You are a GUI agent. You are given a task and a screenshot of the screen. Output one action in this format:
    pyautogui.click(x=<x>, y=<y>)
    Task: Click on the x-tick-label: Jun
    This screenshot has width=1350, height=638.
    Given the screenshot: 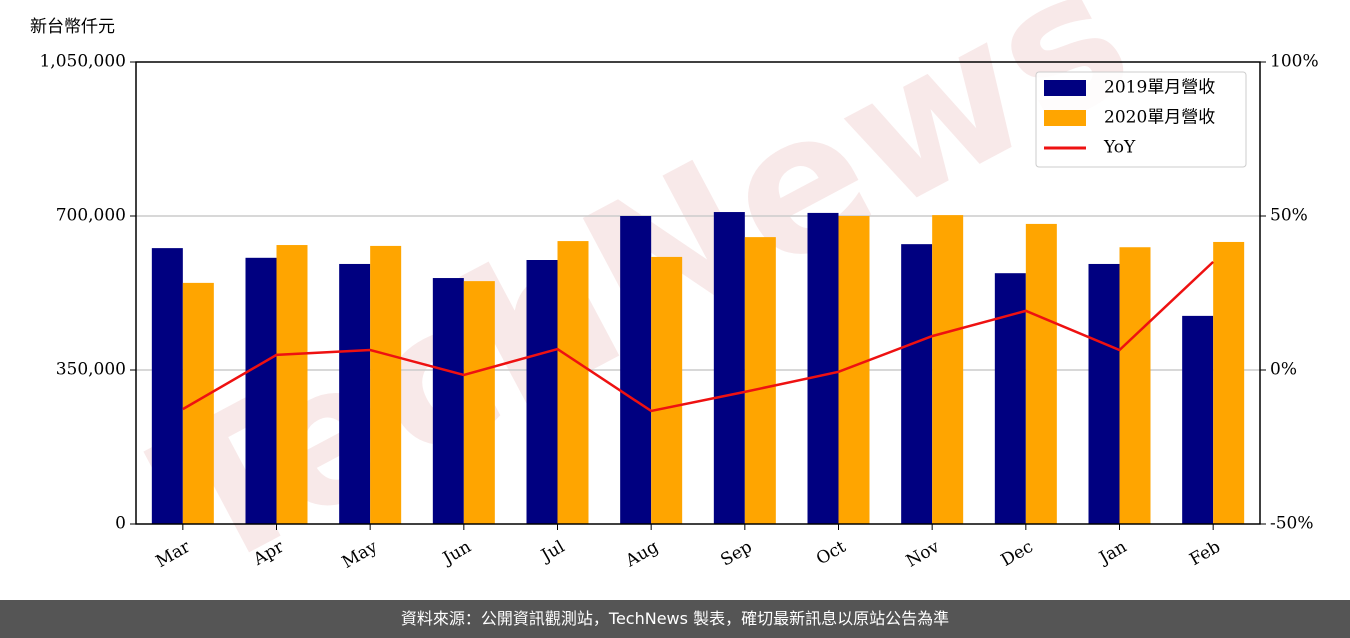 What is the action you would take?
    pyautogui.click(x=456, y=553)
    